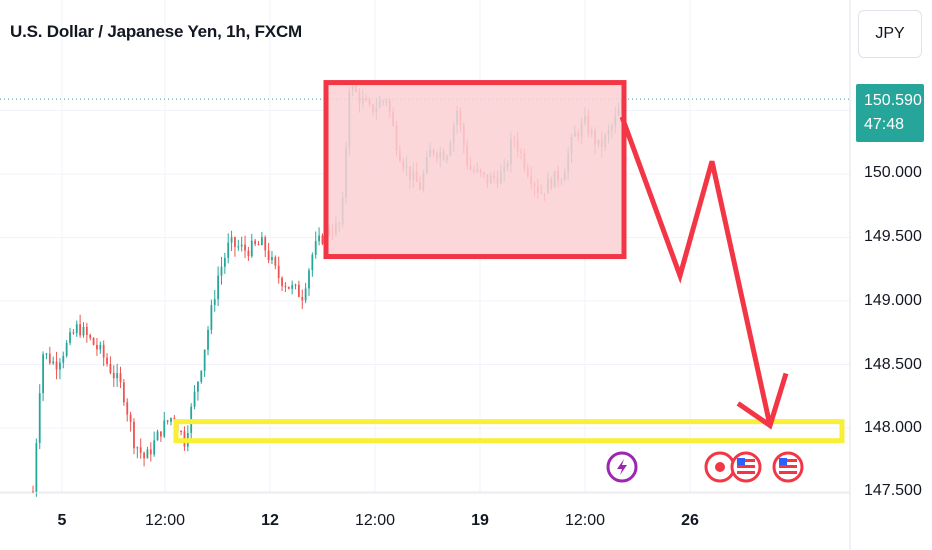 This screenshot has height=550, width=932. I want to click on currency-button: JPY, so click(890, 34).